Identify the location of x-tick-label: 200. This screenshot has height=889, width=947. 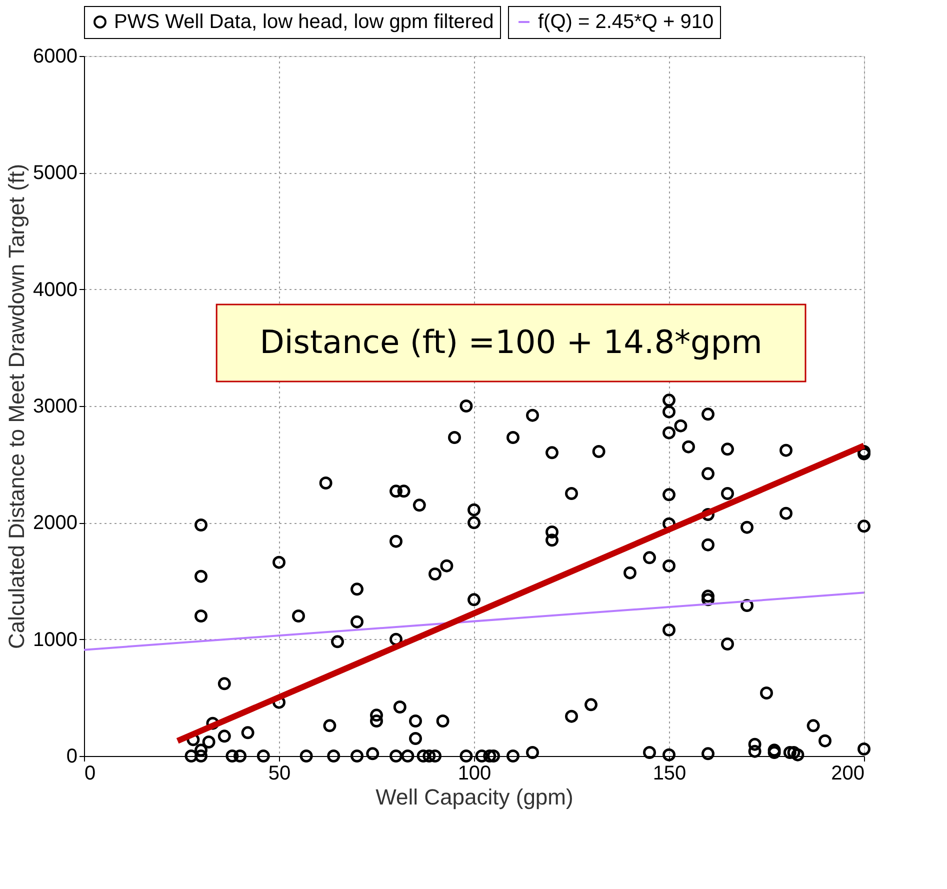
(847, 773).